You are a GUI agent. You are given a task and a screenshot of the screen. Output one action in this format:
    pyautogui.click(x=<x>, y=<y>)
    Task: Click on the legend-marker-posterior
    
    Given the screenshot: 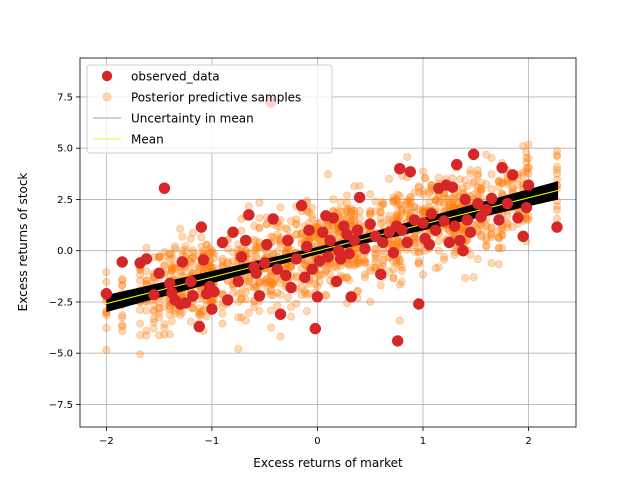 What is the action you would take?
    pyautogui.click(x=107, y=97)
    